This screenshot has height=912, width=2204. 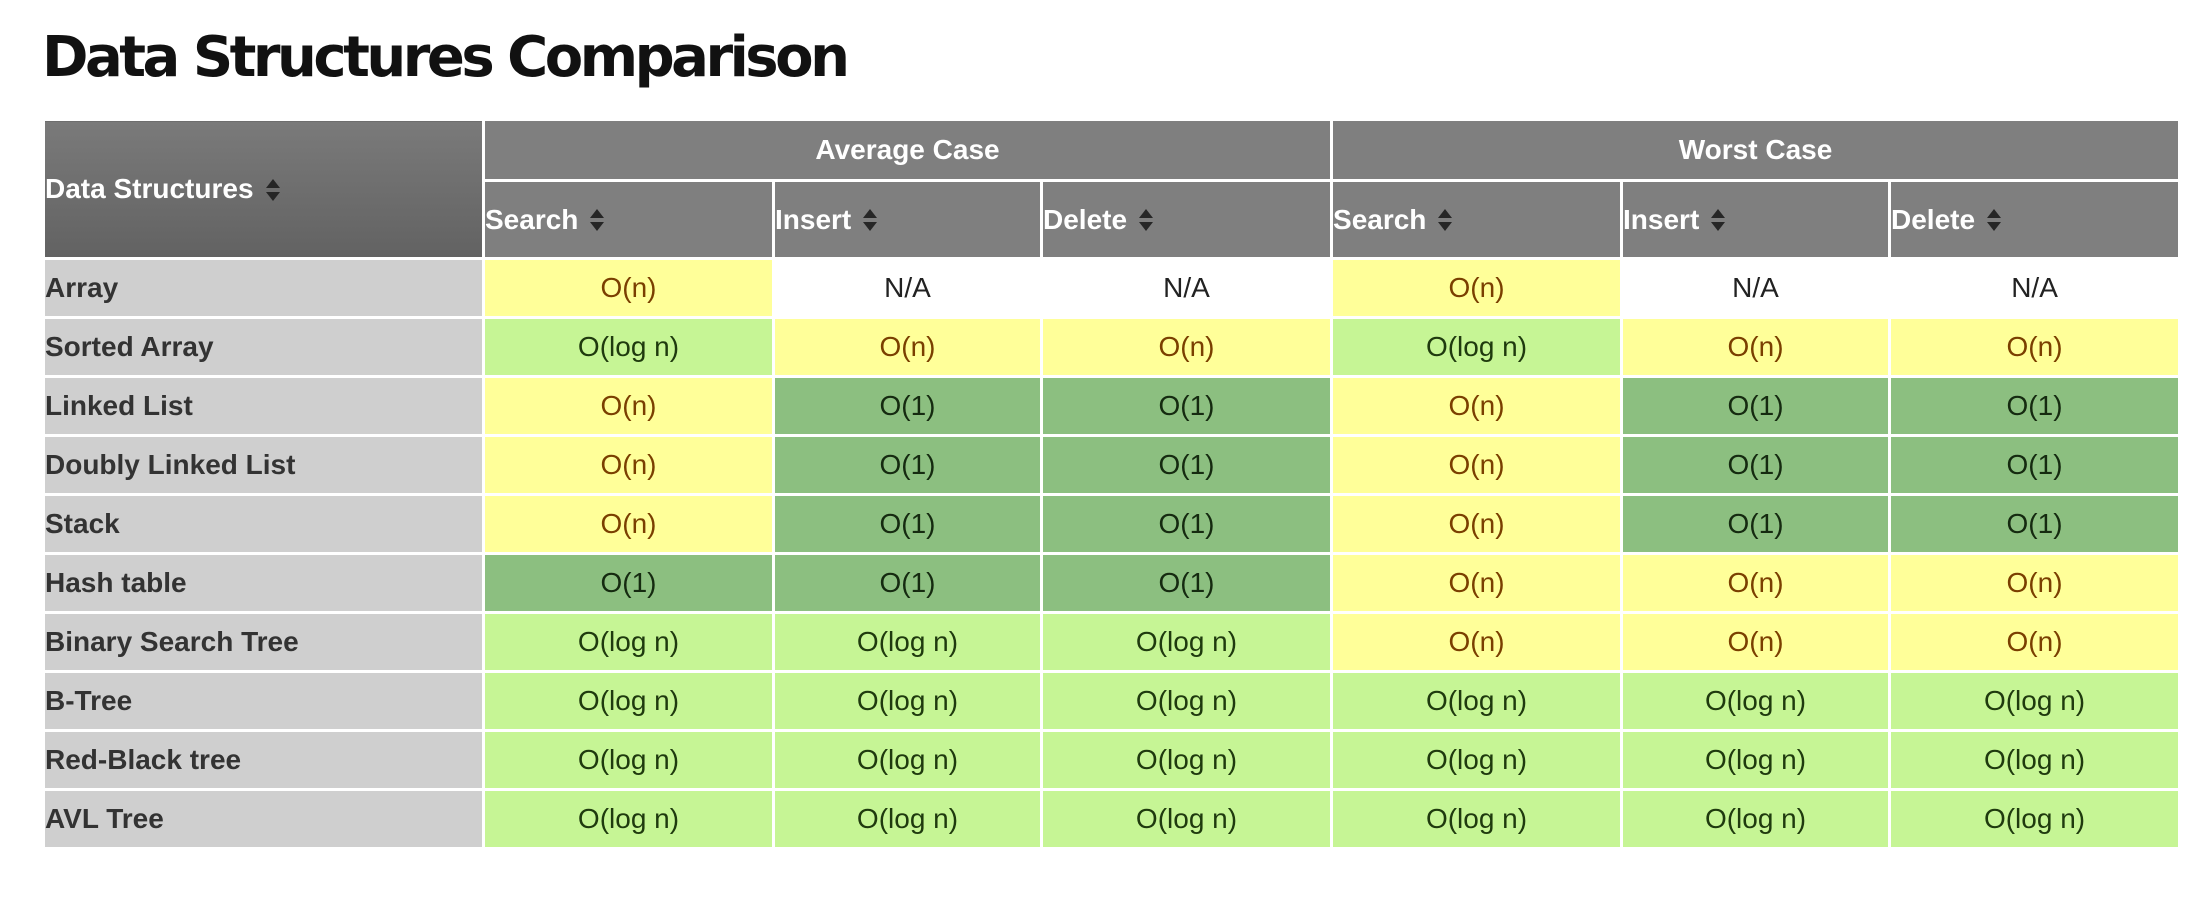 What do you see at coordinates (263, 406) in the screenshot?
I see `row-header: Linked List` at bounding box center [263, 406].